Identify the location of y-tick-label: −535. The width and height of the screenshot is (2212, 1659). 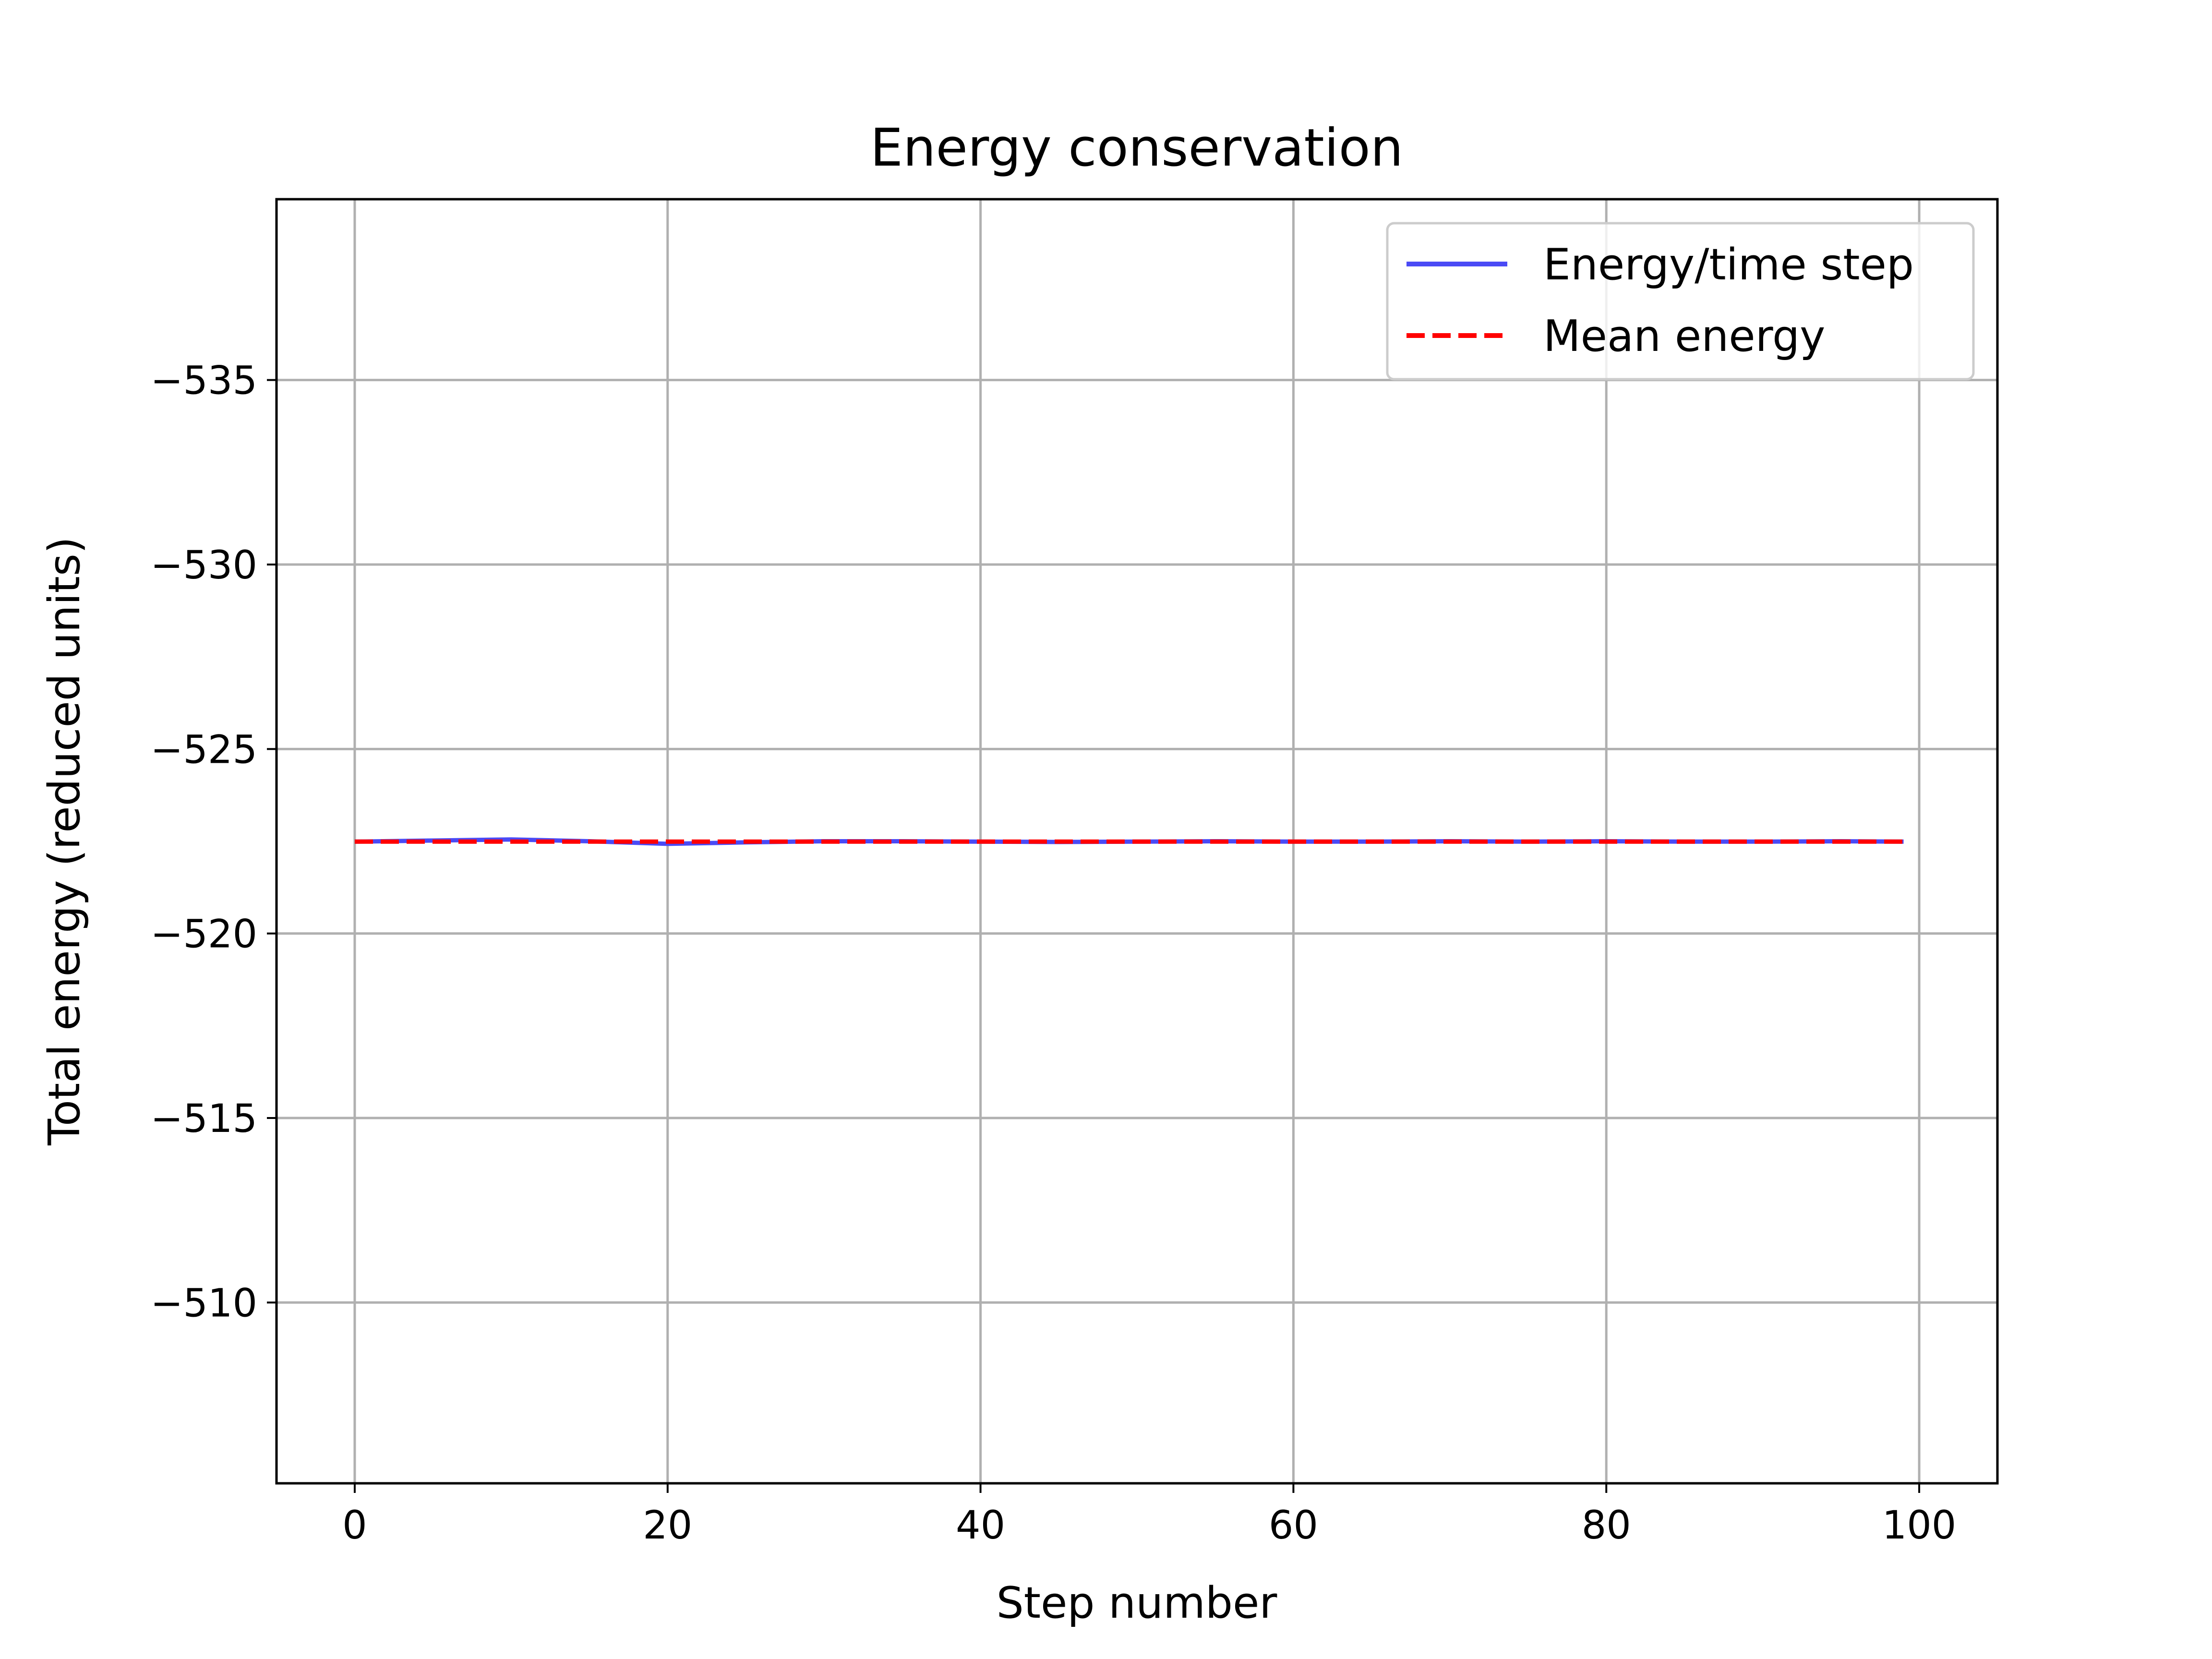
(204, 381).